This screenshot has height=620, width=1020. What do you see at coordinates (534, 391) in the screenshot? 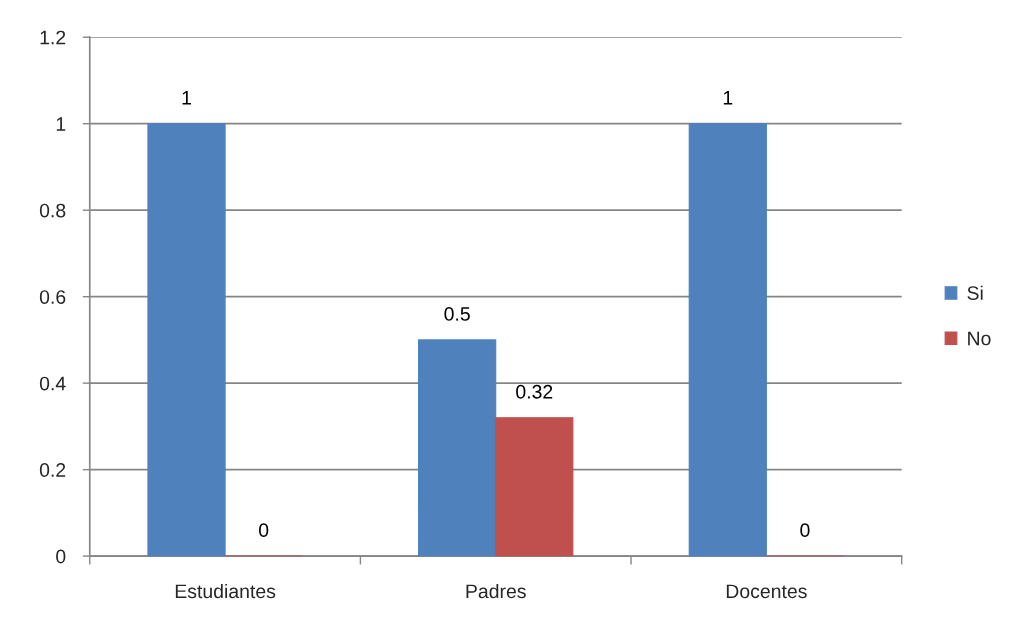
I see `data-label: 0.32` at bounding box center [534, 391].